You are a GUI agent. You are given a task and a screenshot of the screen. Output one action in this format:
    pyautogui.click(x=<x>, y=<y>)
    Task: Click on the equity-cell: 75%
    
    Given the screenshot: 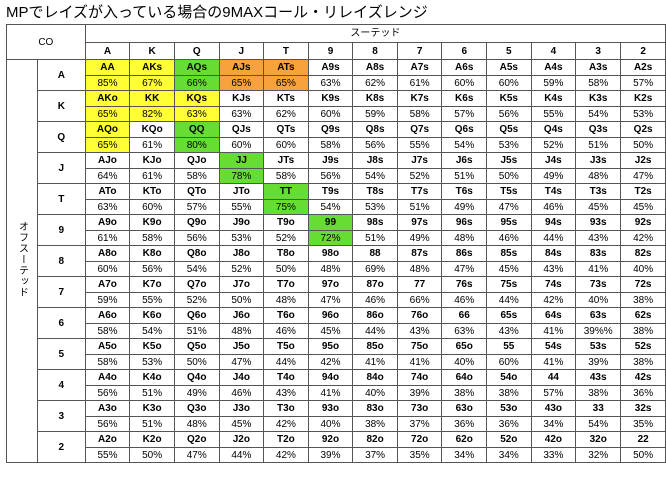 What is the action you would take?
    pyautogui.click(x=286, y=207)
    